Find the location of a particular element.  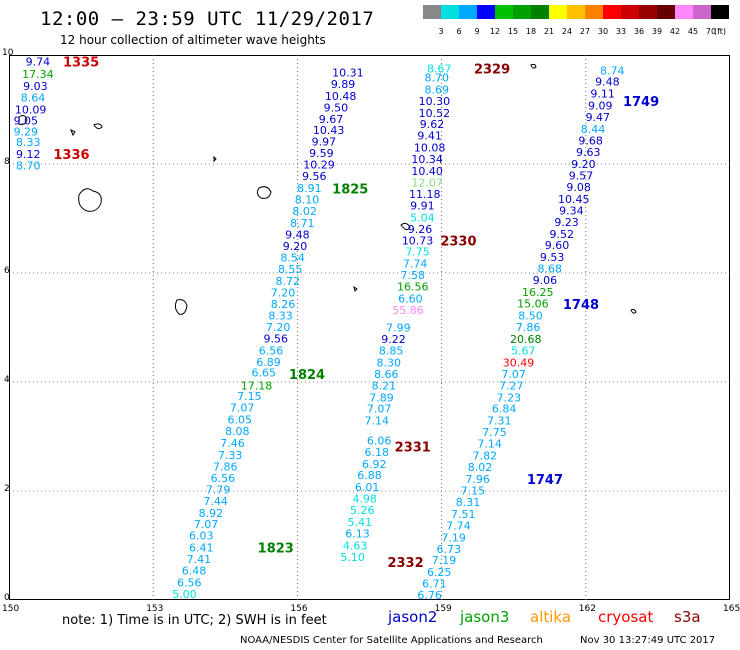

wave-height-value: 6.48 is located at coordinates (194, 571).